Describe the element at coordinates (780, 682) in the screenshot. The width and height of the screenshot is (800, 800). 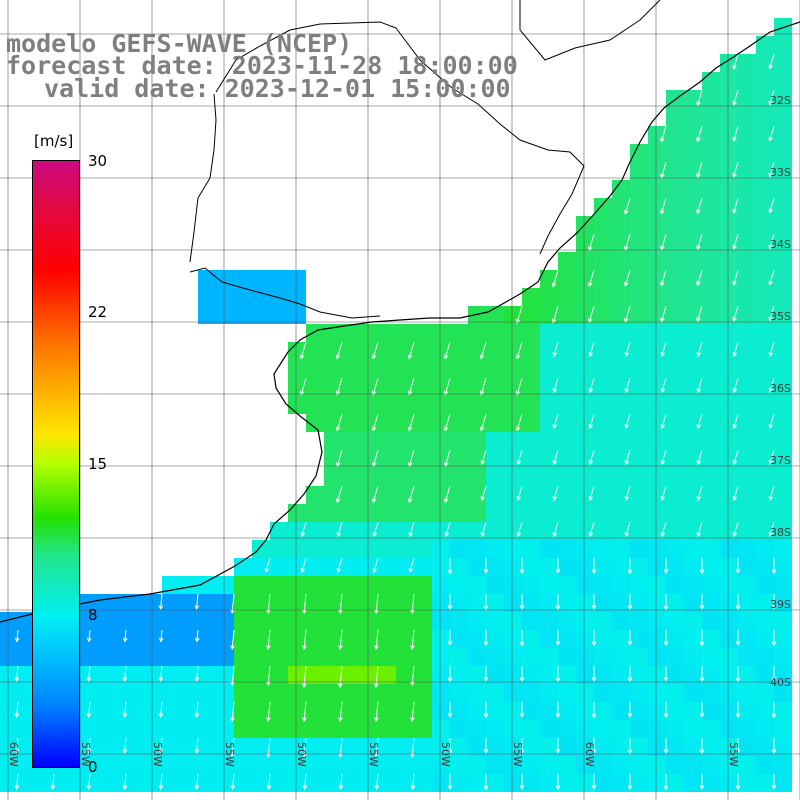
I see `latitude-label: 40S` at that location.